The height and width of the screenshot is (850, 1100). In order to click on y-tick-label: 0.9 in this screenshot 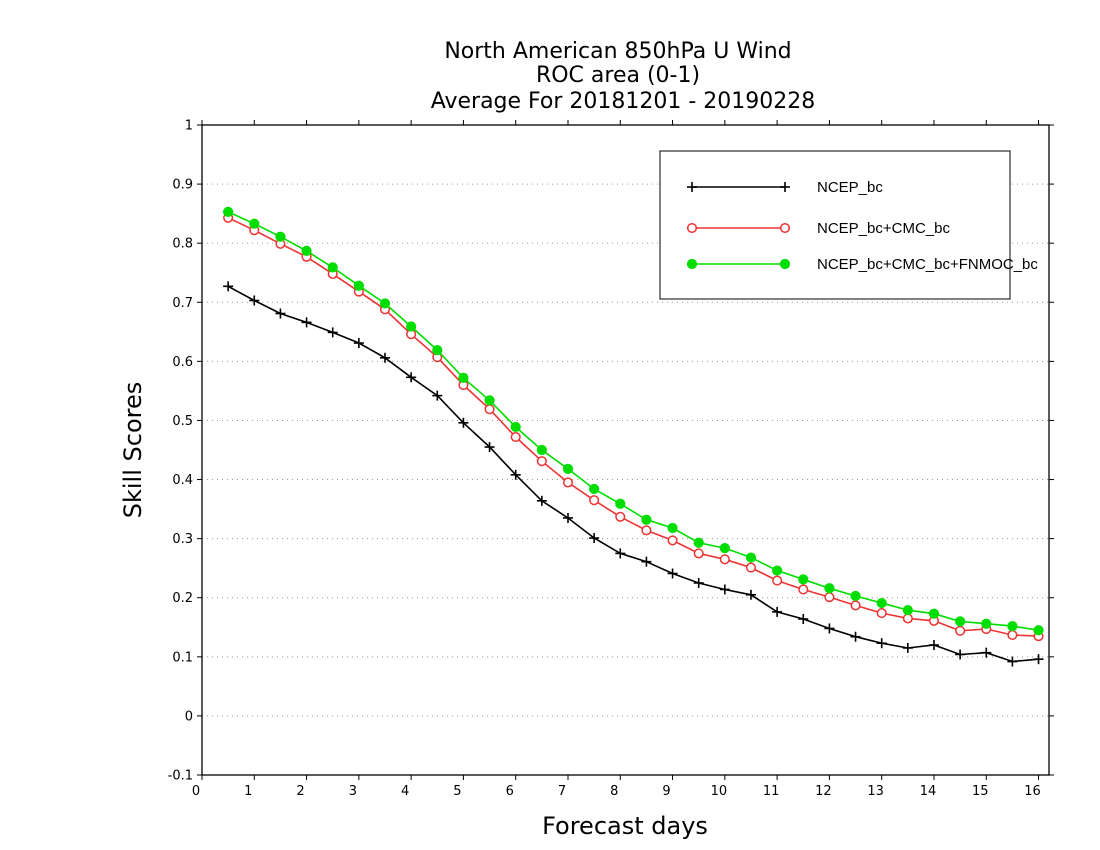, I will do `click(182, 185)`.